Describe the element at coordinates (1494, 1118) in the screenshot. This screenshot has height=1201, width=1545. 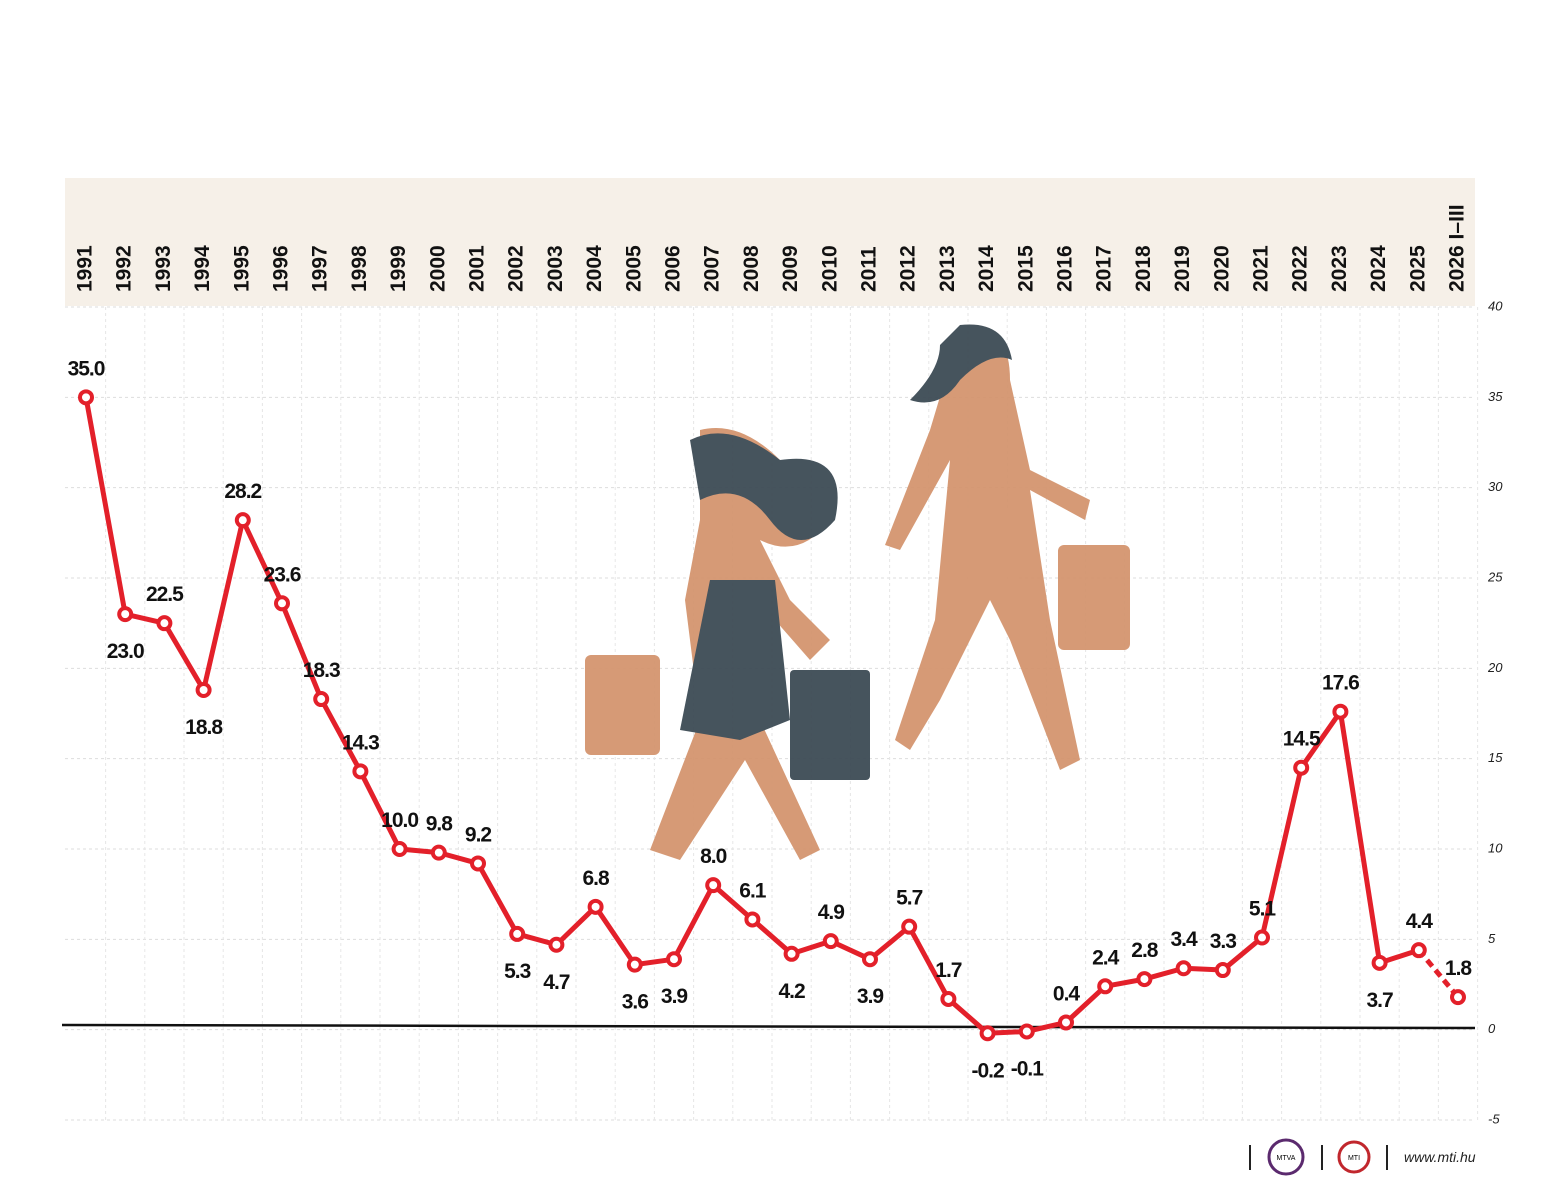
I see `y-tick-label: -5` at that location.